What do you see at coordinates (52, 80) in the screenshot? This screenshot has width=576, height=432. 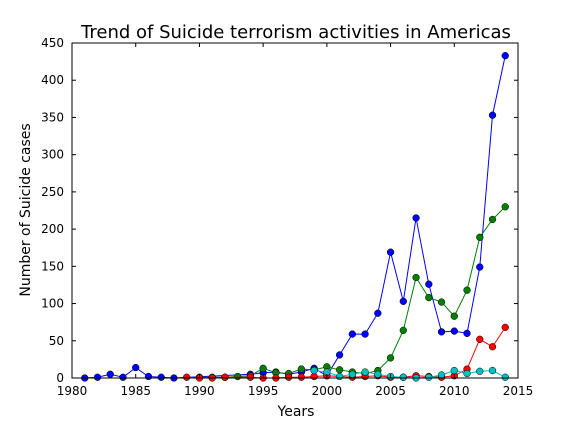 I see `y-tick-label: 400` at bounding box center [52, 80].